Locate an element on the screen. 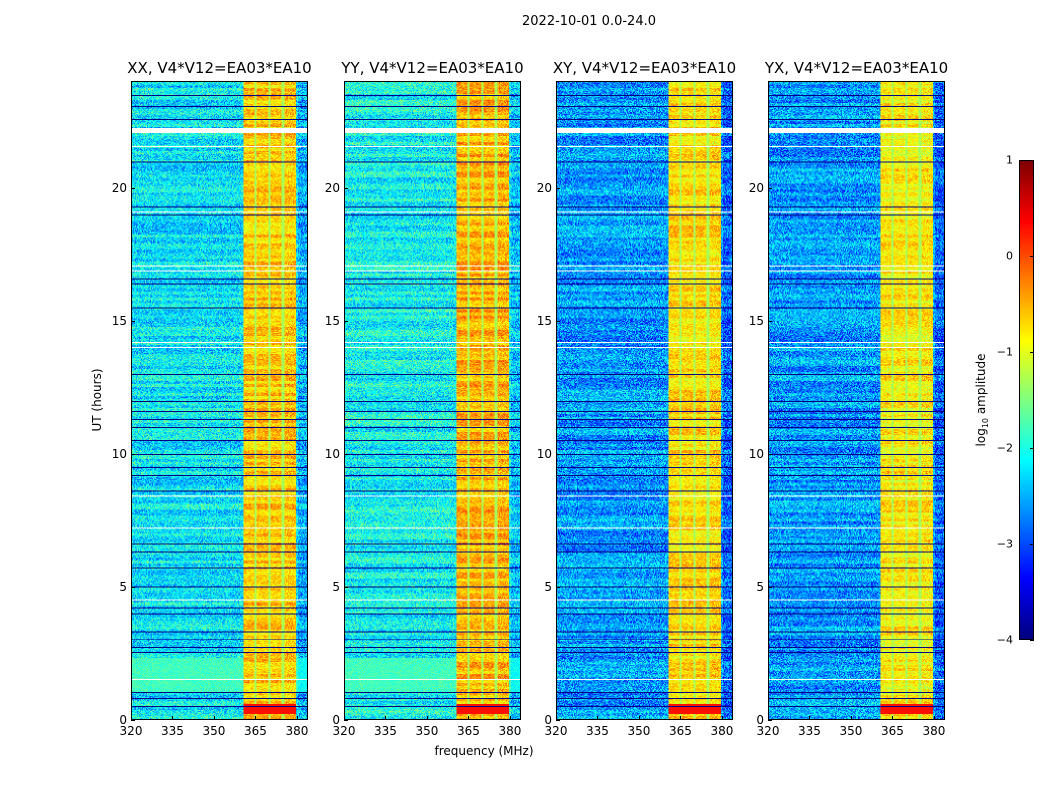 This screenshot has width=1050, height=800. colorbar-tick-label: −1 is located at coordinates (1004, 352).